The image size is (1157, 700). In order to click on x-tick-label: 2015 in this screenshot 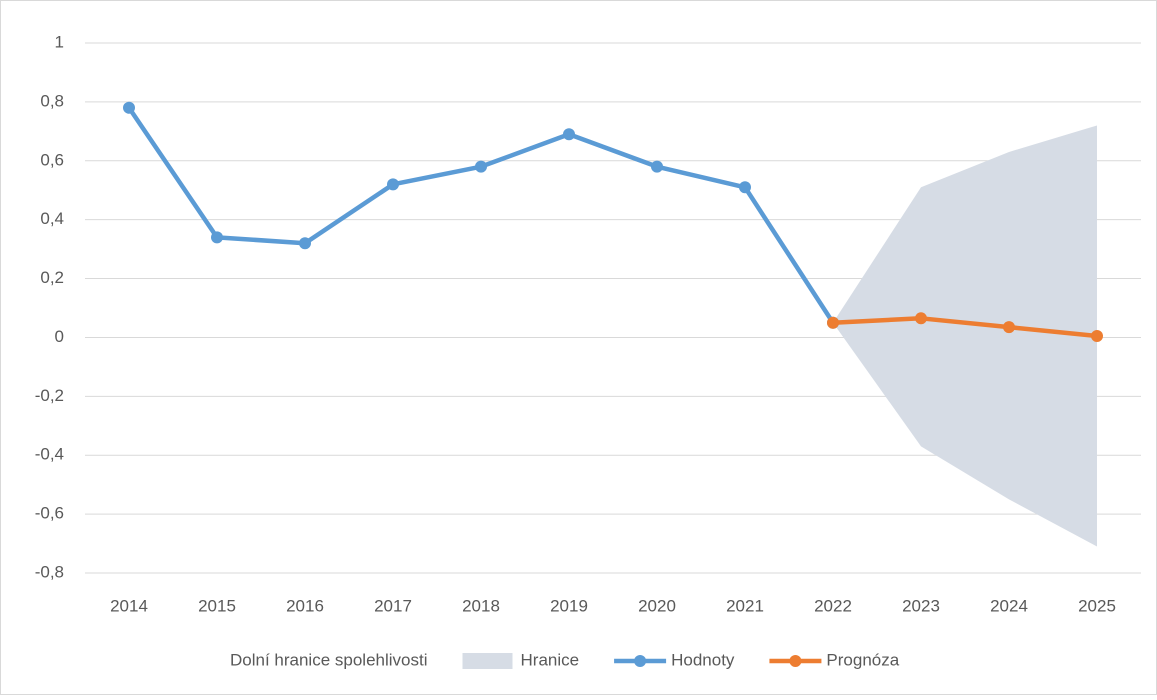, I will do `click(217, 605)`.